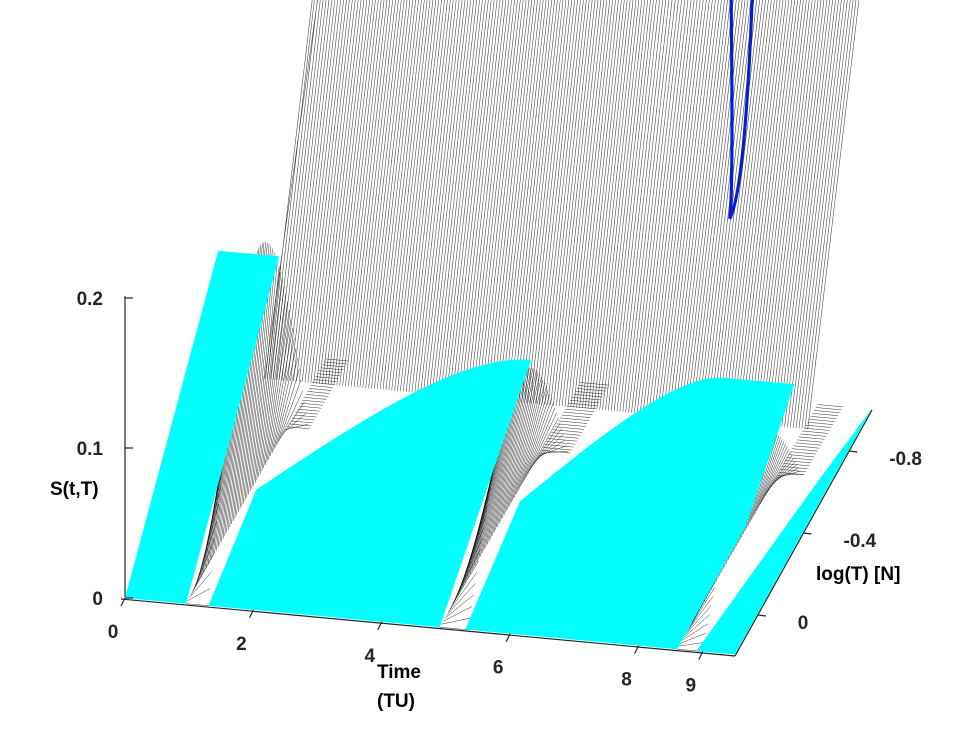 The image size is (962, 735). Describe the element at coordinates (241, 644) in the screenshot. I see `x-tick-label-1: 2` at that location.